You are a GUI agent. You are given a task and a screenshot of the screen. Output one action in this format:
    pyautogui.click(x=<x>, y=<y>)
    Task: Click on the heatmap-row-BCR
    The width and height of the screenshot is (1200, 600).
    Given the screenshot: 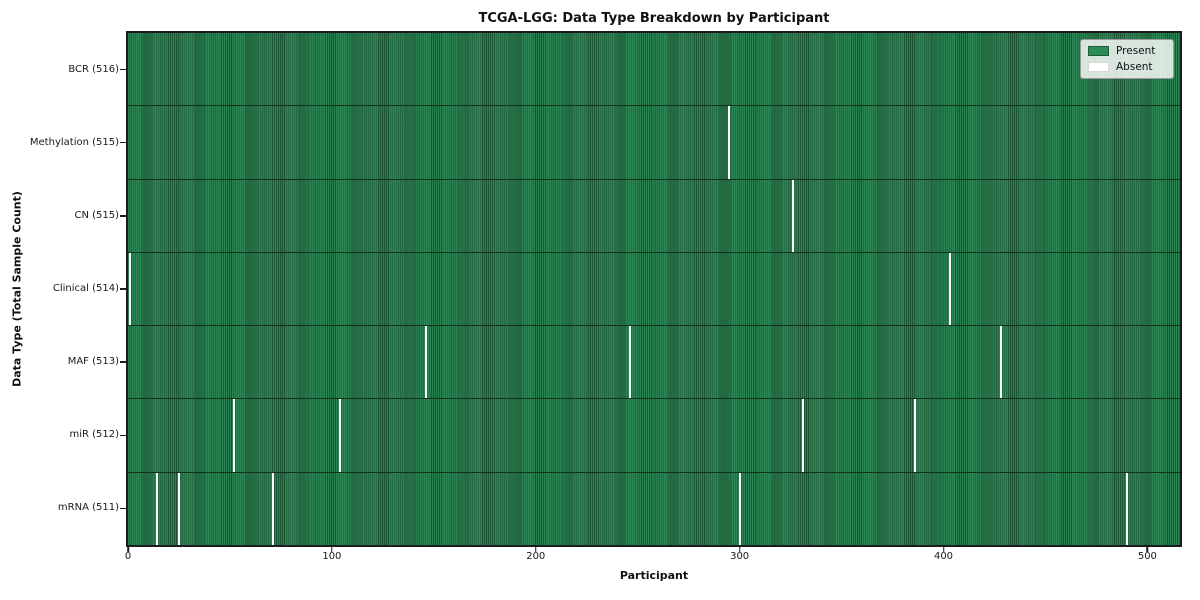 What is the action you would take?
    pyautogui.click(x=654, y=69)
    